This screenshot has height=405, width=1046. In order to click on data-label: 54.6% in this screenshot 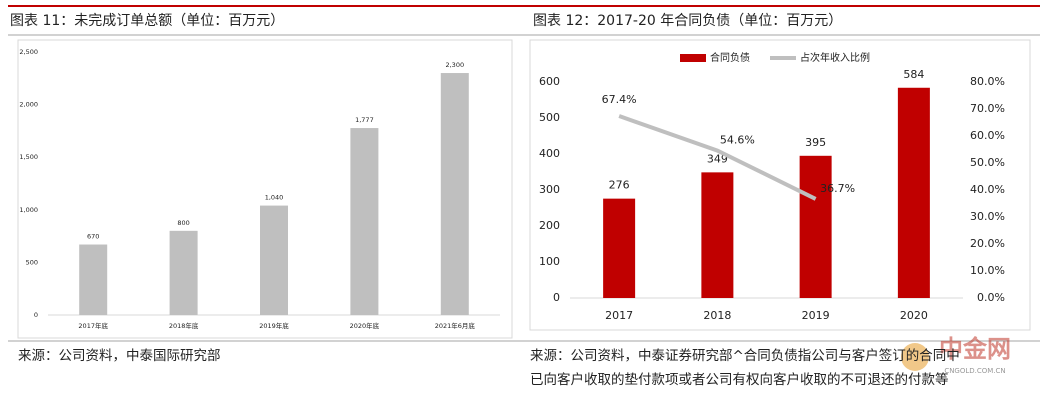, I will do `click(737, 140)`.